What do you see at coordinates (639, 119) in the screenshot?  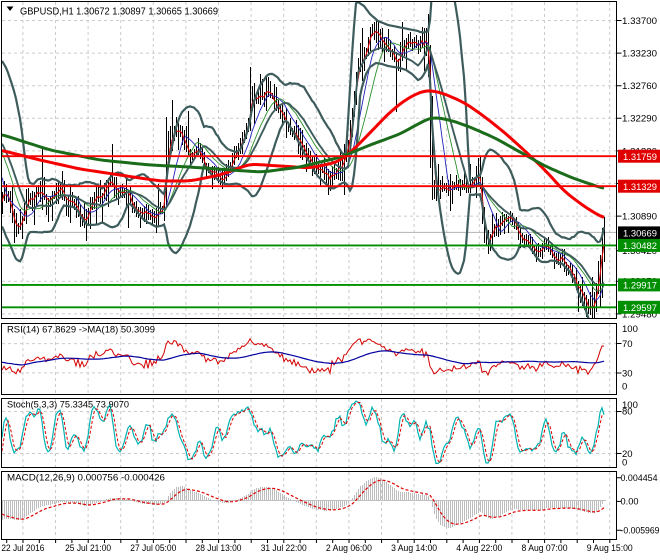 I see `svg-text: 1.32290` at bounding box center [639, 119].